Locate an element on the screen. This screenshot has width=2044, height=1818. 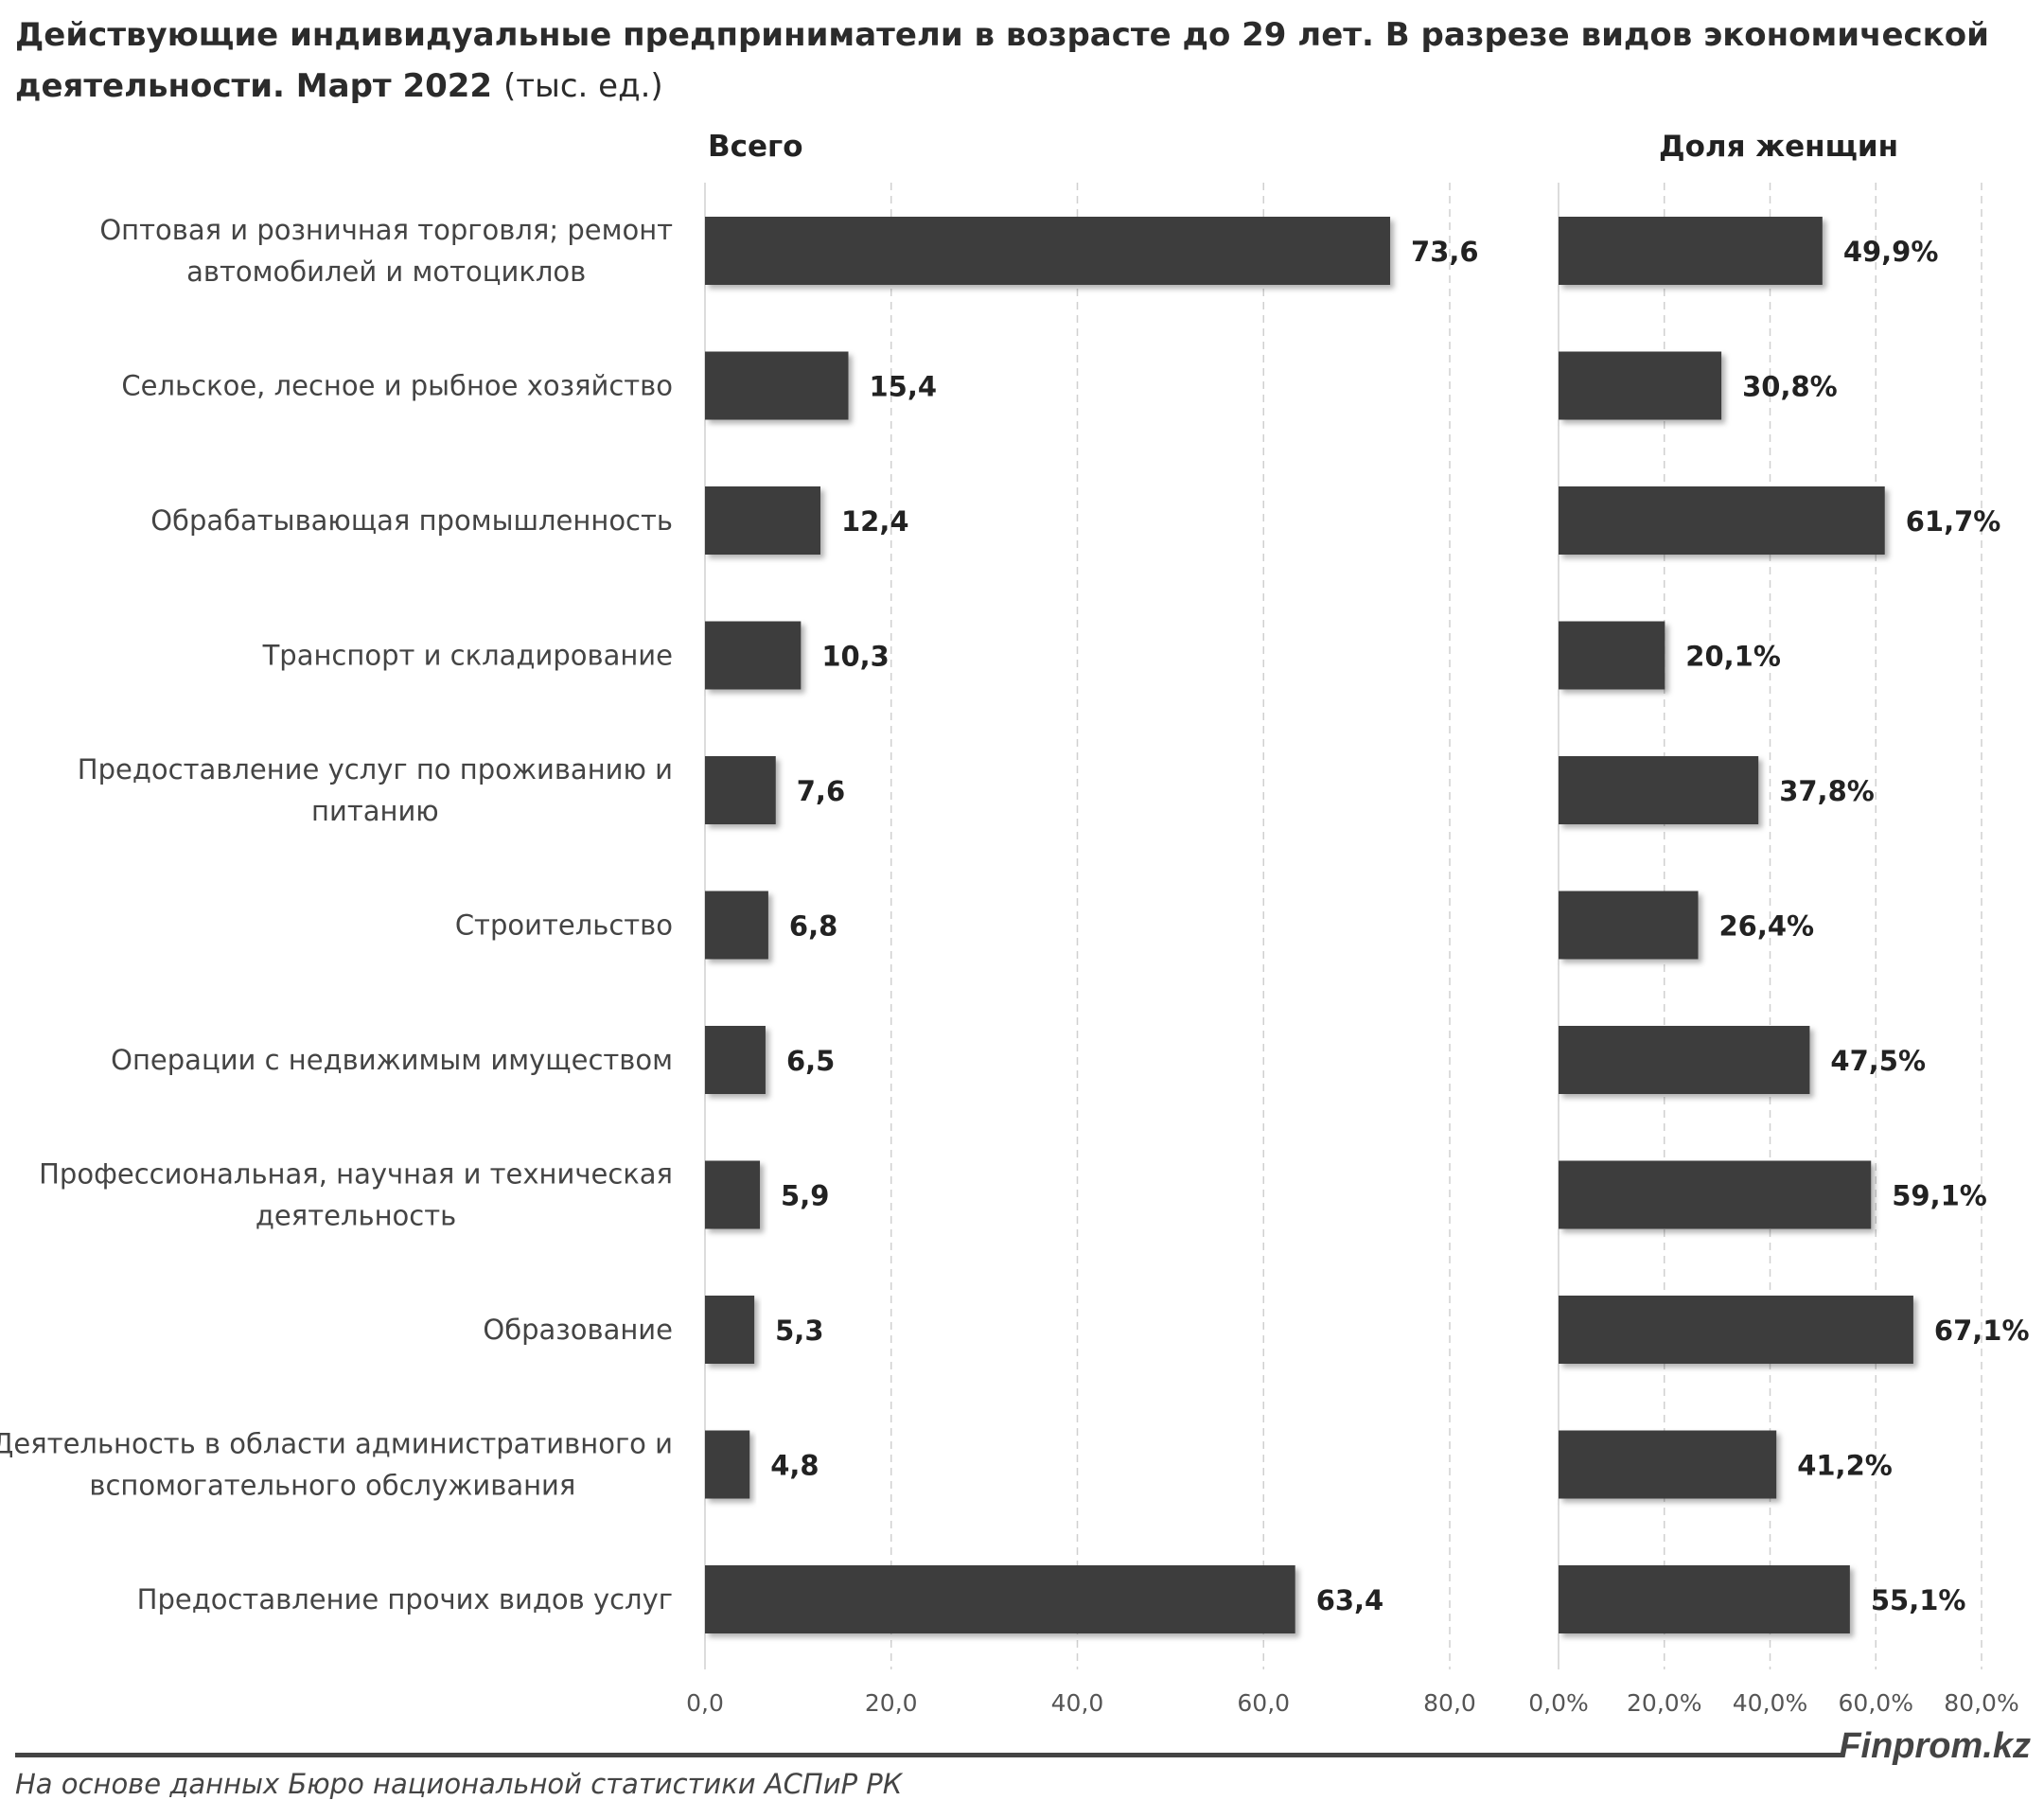
data-label: 7,6 is located at coordinates (821, 791).